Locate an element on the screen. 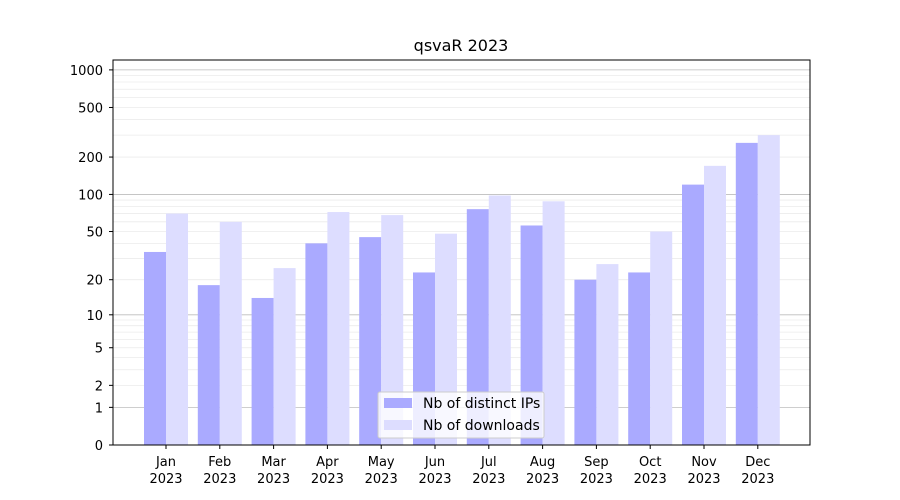 The width and height of the screenshot is (900, 500). legend-label-downloads: Nb of downloads is located at coordinates (481, 426).